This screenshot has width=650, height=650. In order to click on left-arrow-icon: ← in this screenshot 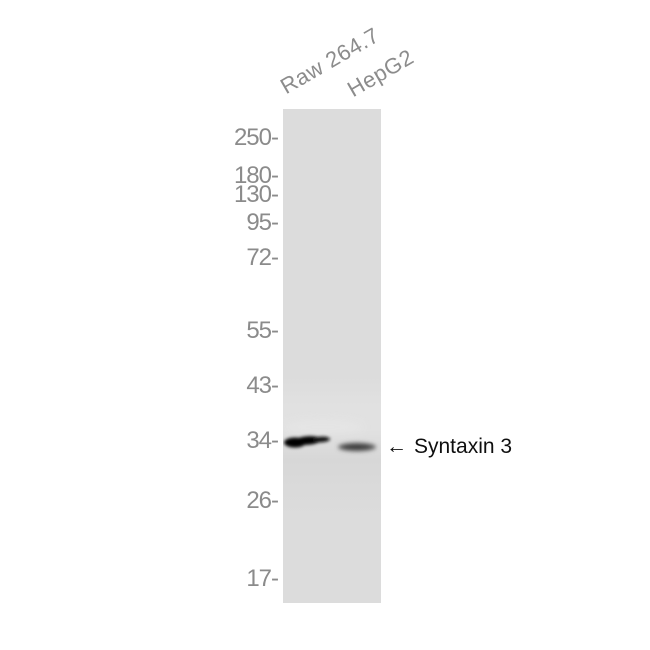, I will do `click(396, 446)`.